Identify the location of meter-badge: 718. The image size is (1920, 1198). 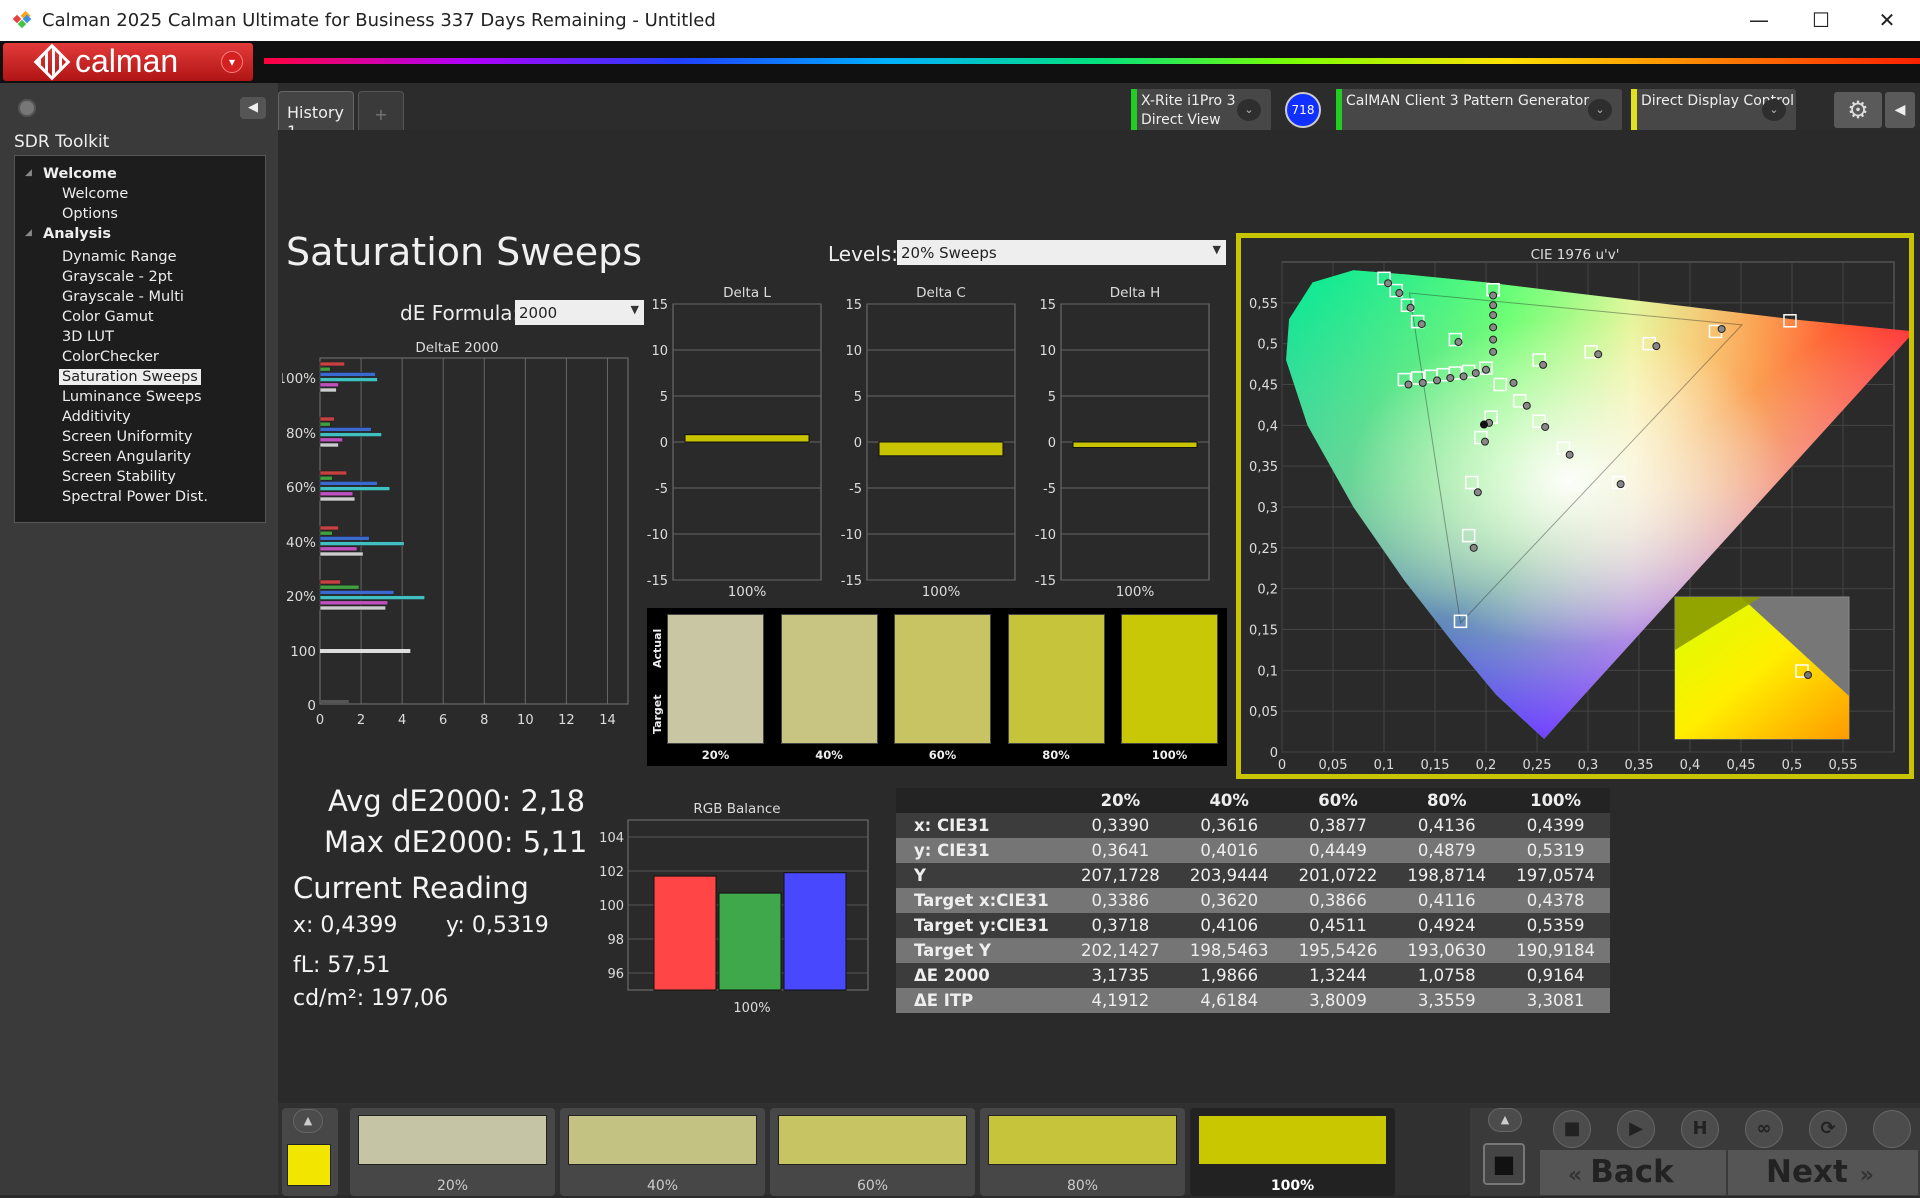
(1303, 110).